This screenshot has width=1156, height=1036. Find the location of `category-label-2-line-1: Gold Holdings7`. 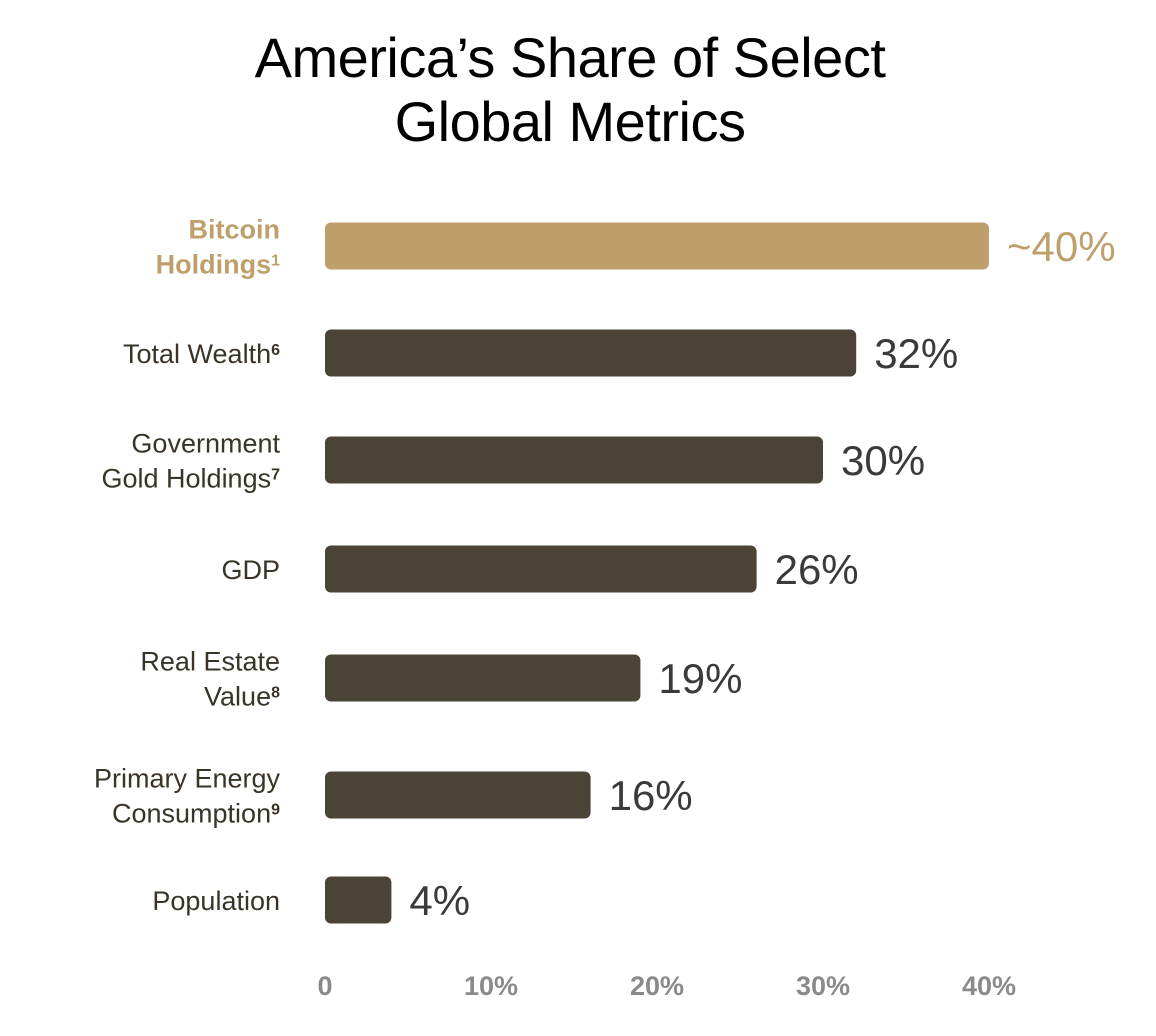

category-label-2-line-1: Gold Holdings7 is located at coordinates (191, 479).